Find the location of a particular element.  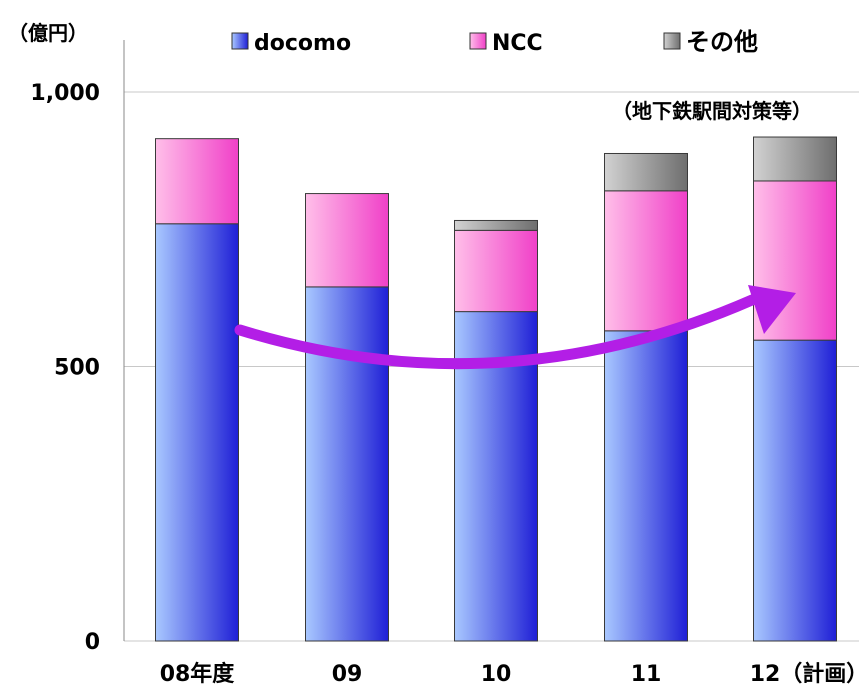

y-tick-label: 1,000 is located at coordinates (65, 93).